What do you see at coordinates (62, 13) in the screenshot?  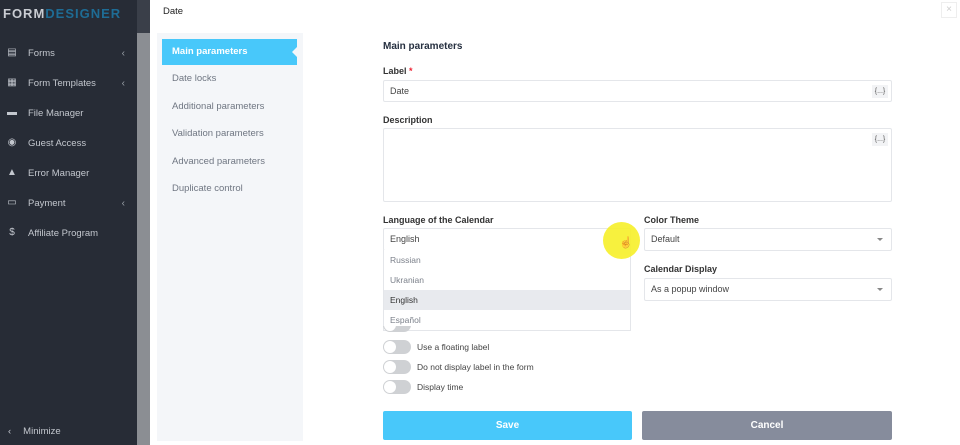 I see `logo: FORMDESIGNER` at bounding box center [62, 13].